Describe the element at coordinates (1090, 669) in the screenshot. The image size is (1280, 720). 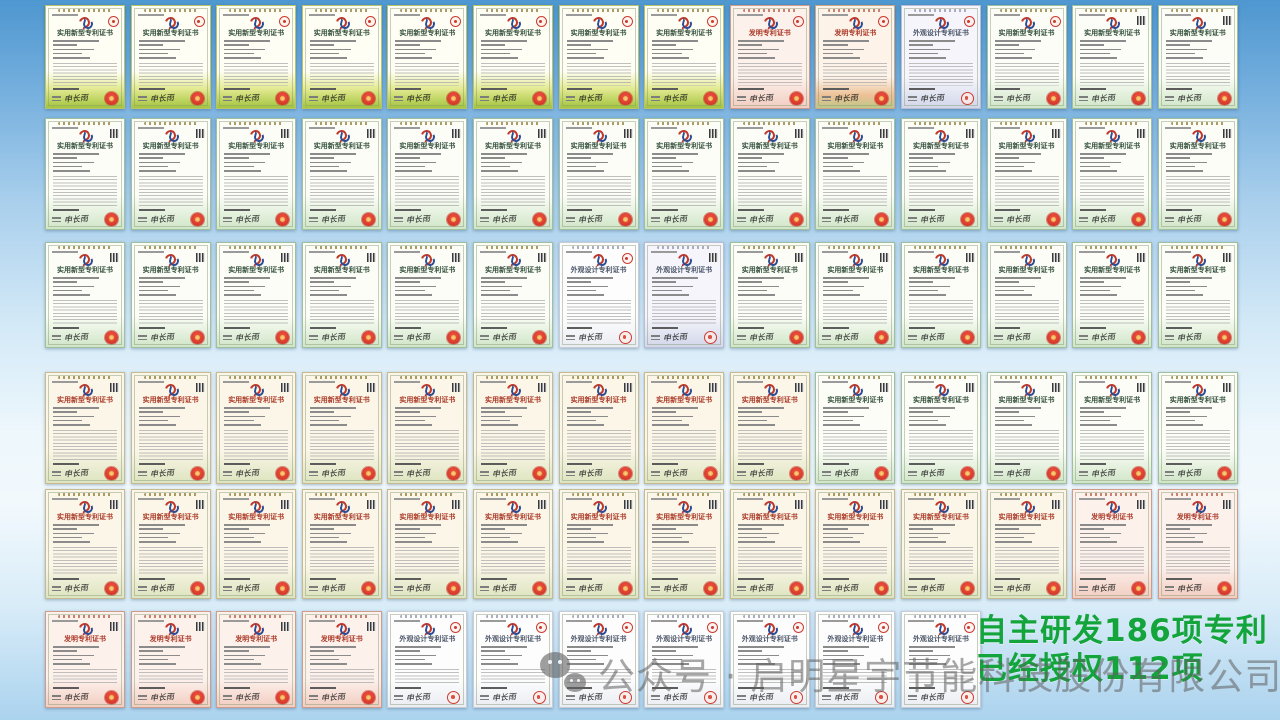
I see `headline-line-2: 已经授权112项` at that location.